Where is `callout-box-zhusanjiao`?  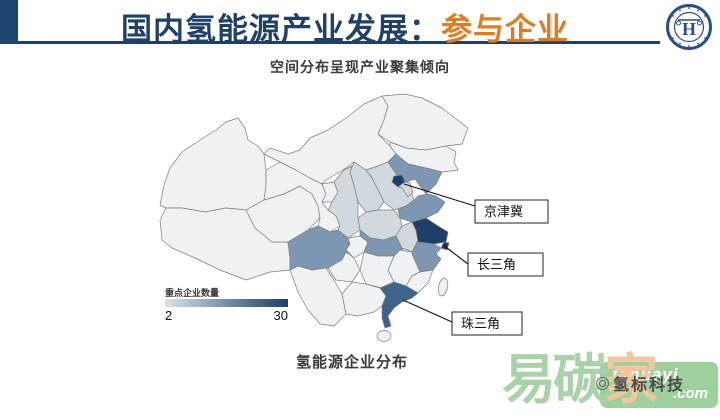
callout-box-zhusanjiao is located at coordinates (487, 323).